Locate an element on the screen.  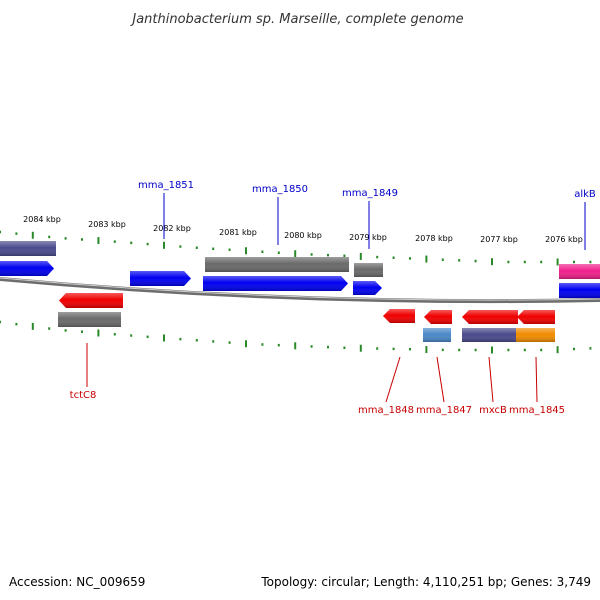
gene-label: mma_1845 is located at coordinates (537, 410).